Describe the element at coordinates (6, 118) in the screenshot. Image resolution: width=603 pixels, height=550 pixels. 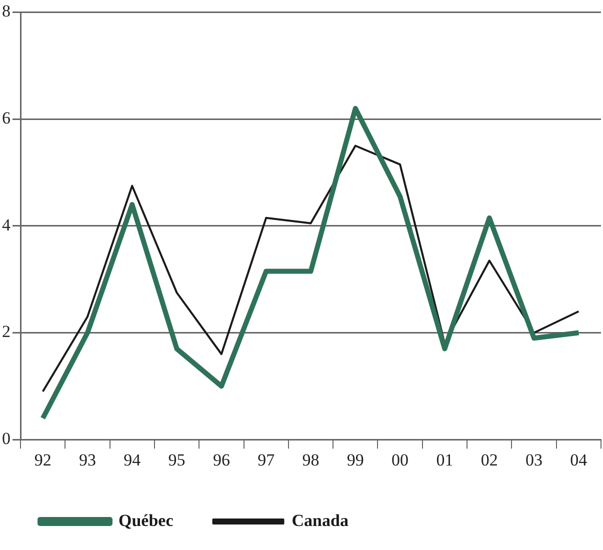
I see `y-tick-label: 6` at that location.